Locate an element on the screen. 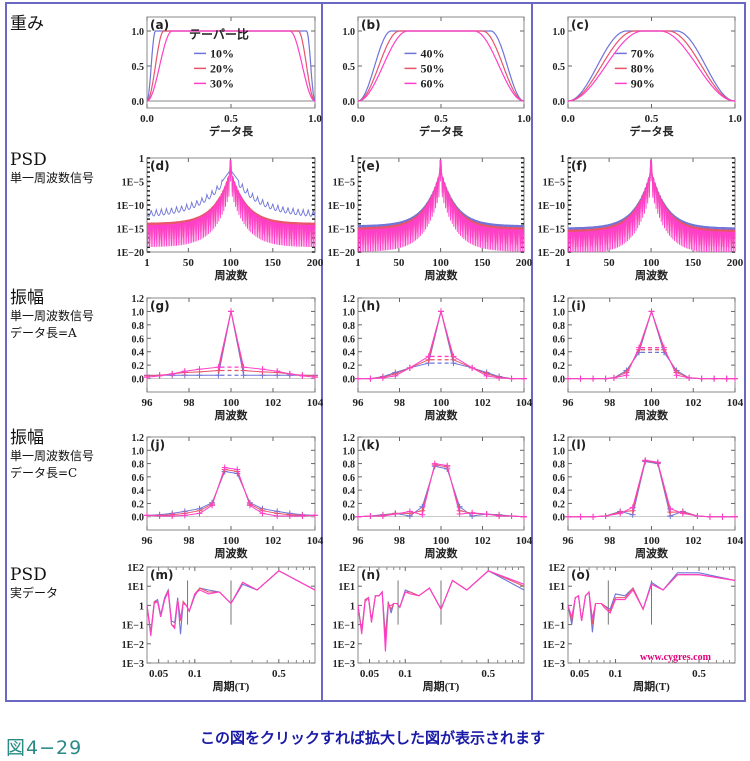 The image size is (750, 761). chart-b: 0.0 0.5 1.0 0.0 0.5 1.0 データ長 40%50%60% (b) is located at coordinates (437, 77).